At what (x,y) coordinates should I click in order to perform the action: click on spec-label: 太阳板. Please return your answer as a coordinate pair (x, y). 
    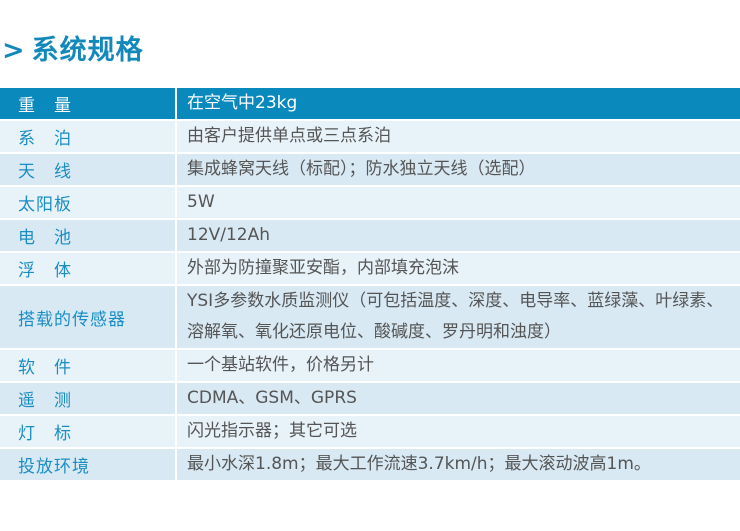
    Looking at the image, I should click on (88, 203).